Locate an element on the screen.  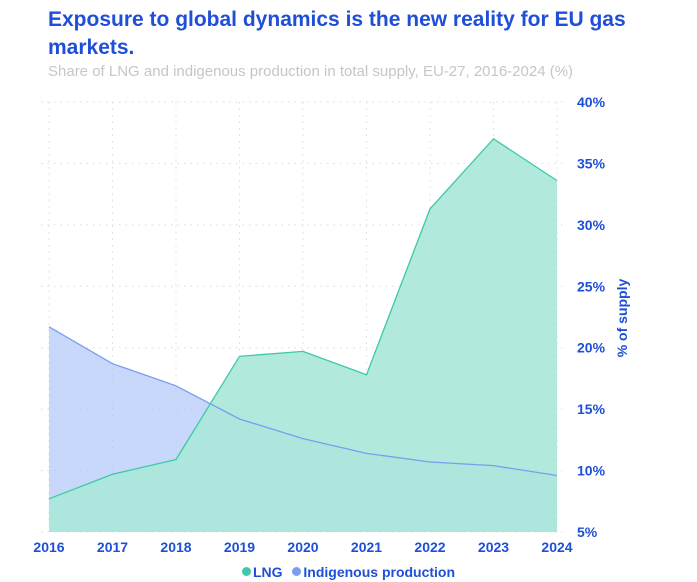
x-tick-label: 2023 is located at coordinates (493, 547).